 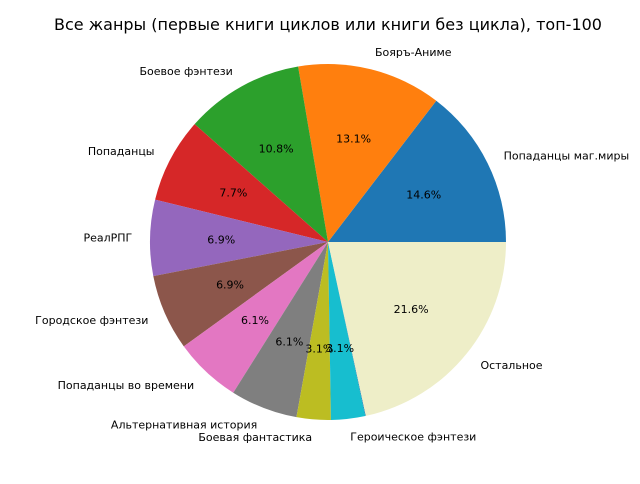 I want to click on slice-label-6: Попаданцы во времени, so click(x=126, y=385).